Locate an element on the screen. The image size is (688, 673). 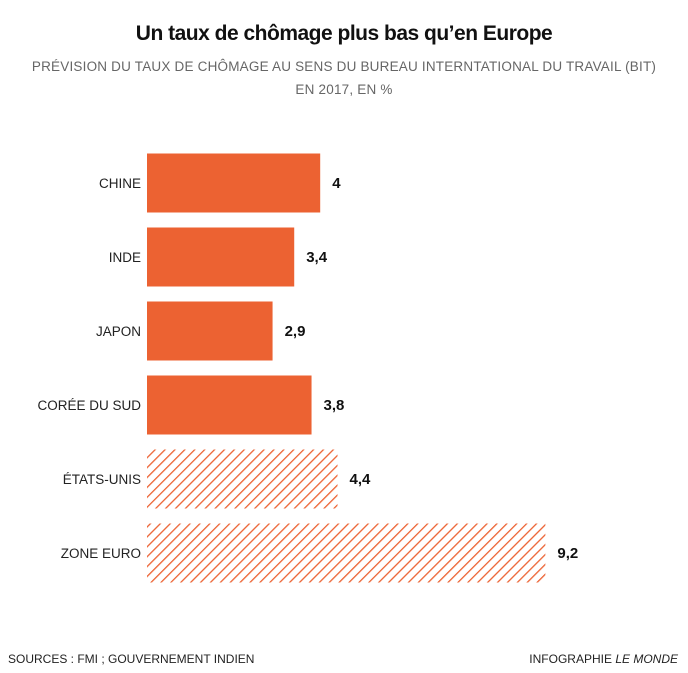
credit-prefix: INFOGRAPHIE is located at coordinates (570, 659).